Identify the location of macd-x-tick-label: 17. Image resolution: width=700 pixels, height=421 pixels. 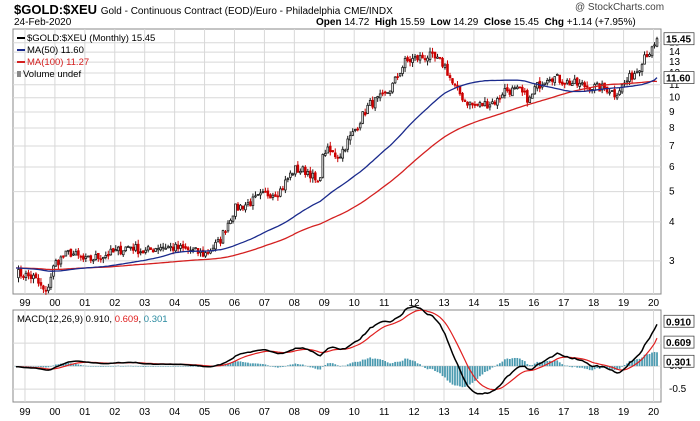
(564, 412).